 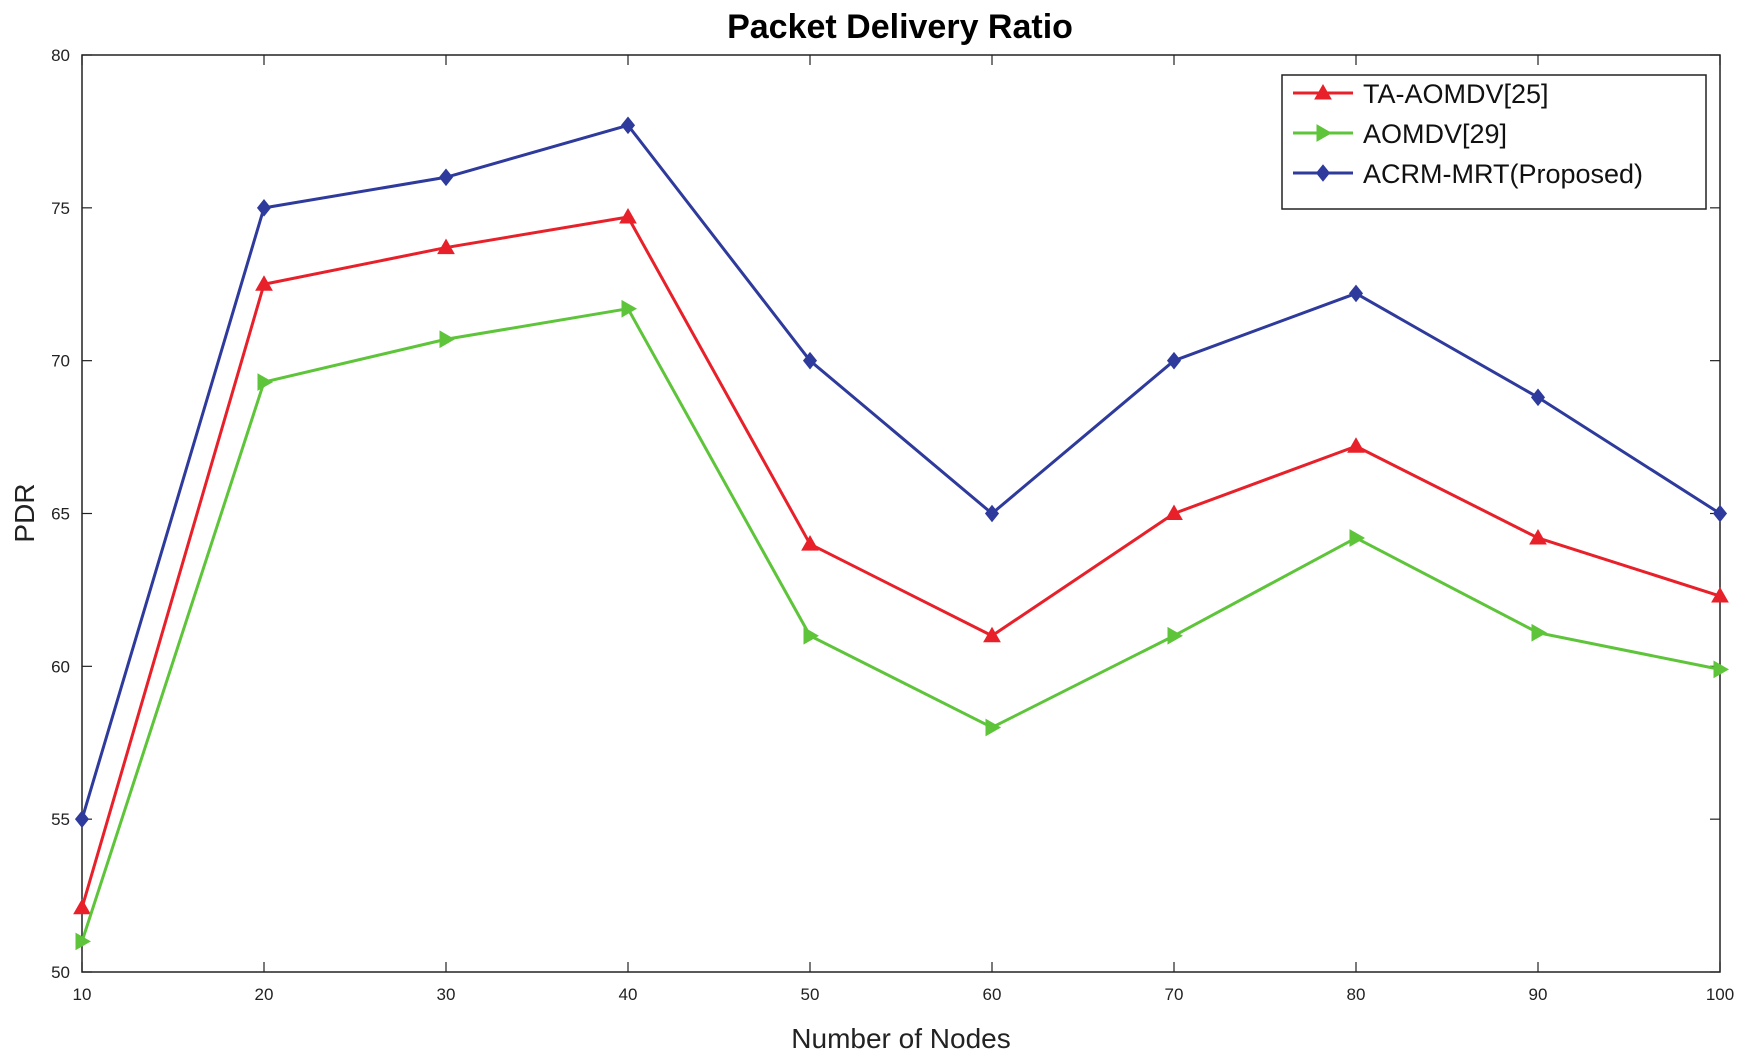 What do you see at coordinates (1503, 174) in the screenshot?
I see `legend-label: ACRM-MRT(Proposed)` at bounding box center [1503, 174].